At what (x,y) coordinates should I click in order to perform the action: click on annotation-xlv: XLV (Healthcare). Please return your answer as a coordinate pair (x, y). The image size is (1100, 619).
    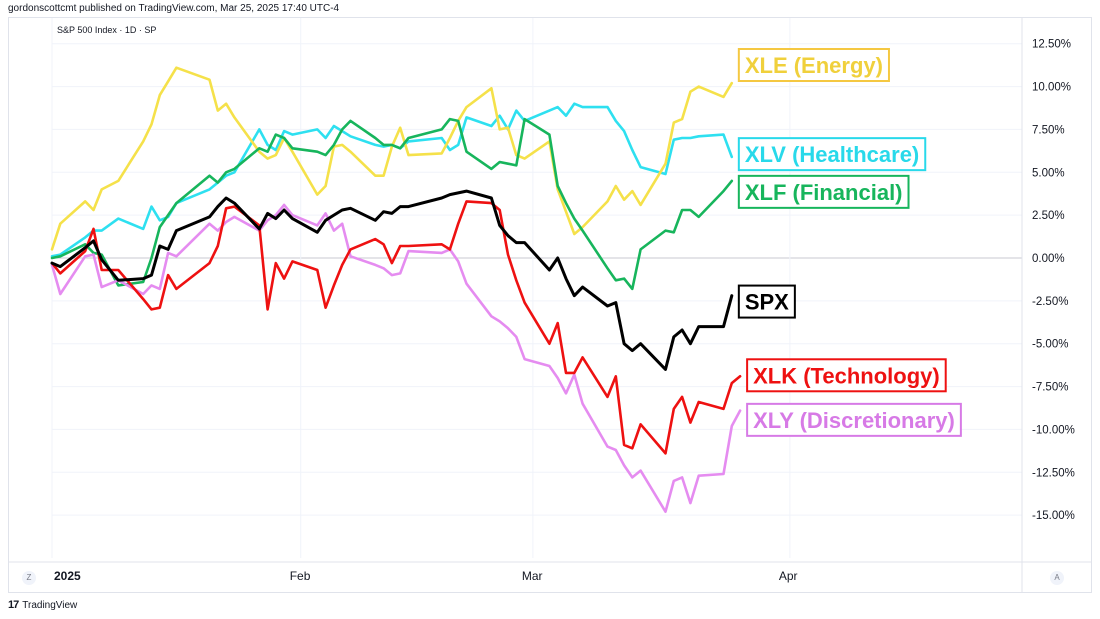
    Looking at the image, I should click on (832, 154).